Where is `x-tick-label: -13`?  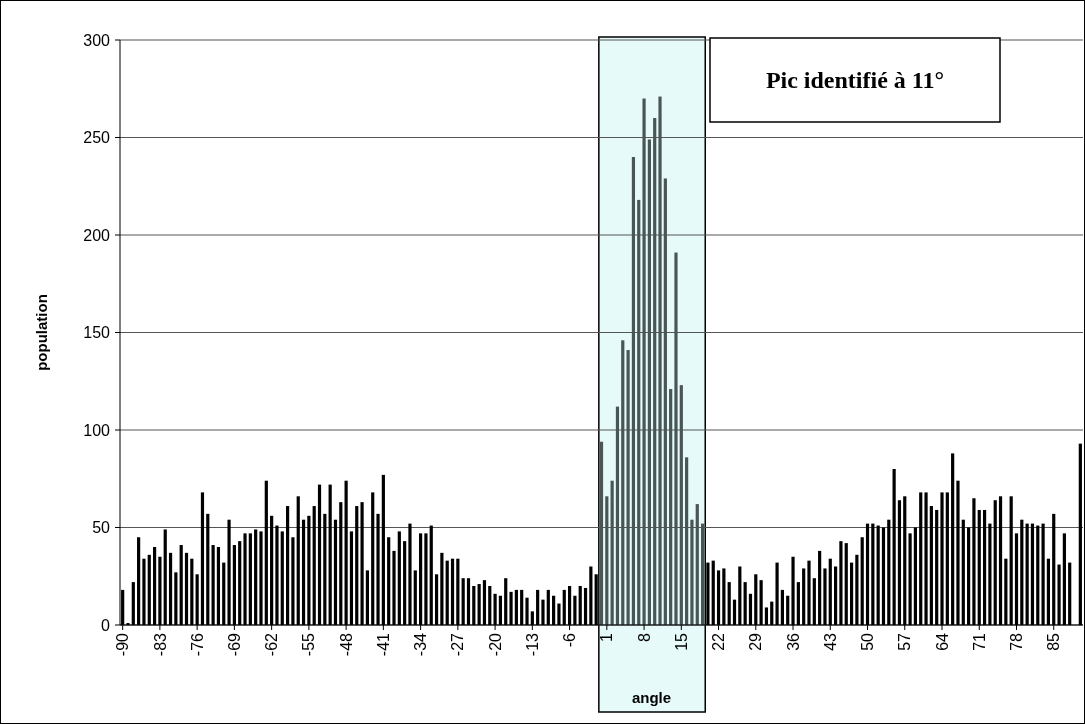
x-tick-label: -13 is located at coordinates (532, 644).